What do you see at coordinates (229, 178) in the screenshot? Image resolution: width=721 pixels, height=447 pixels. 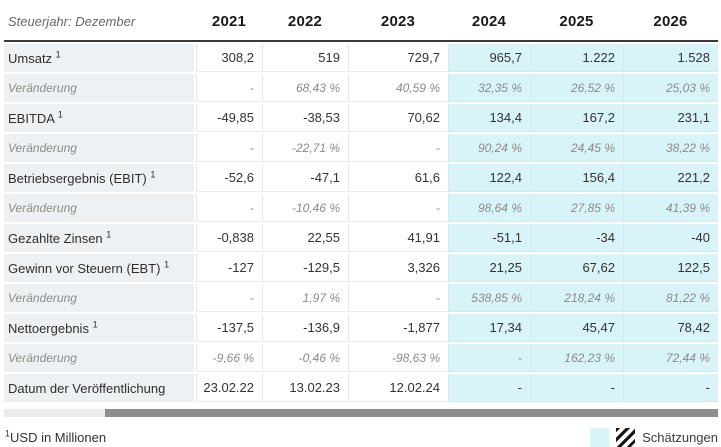 I see `cell-2021: -52,6` at bounding box center [229, 178].